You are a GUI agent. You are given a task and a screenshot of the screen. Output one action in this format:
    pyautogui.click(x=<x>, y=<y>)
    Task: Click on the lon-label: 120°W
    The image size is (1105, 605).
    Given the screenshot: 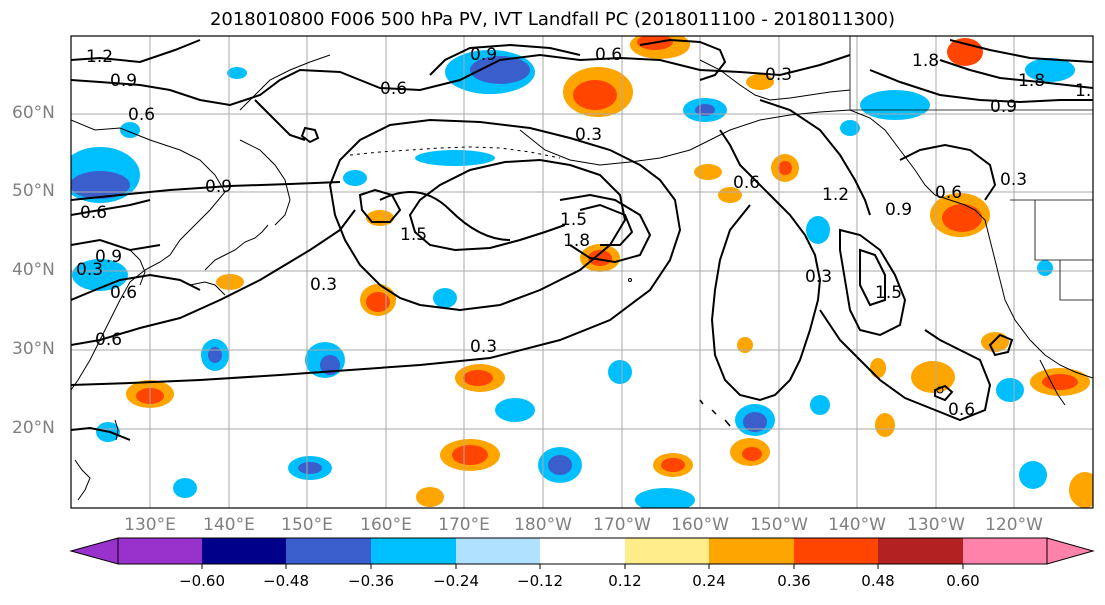 What is the action you would take?
    pyautogui.click(x=1014, y=525)
    